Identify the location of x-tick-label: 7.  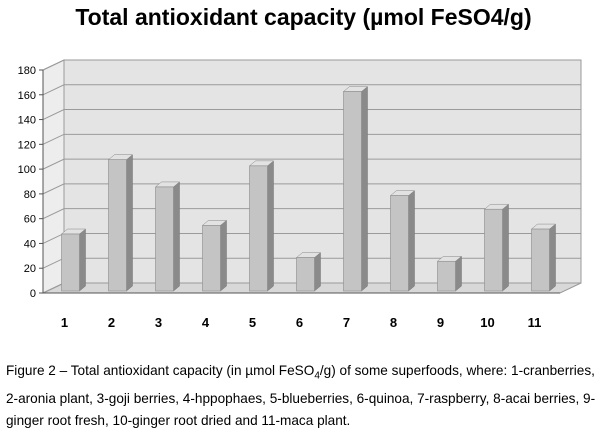
(346, 322).